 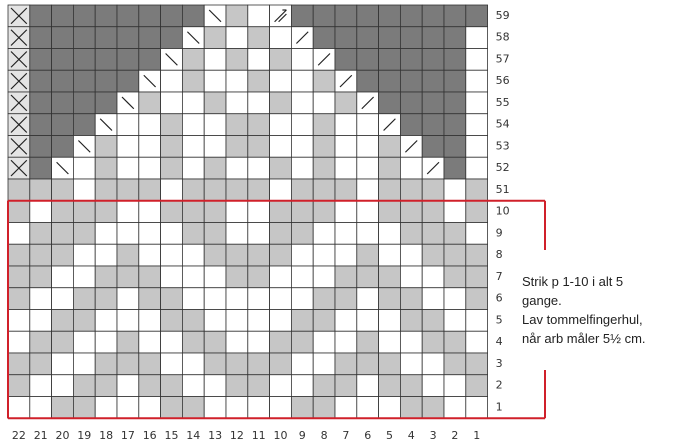 I want to click on column-label: 1, so click(x=476, y=435).